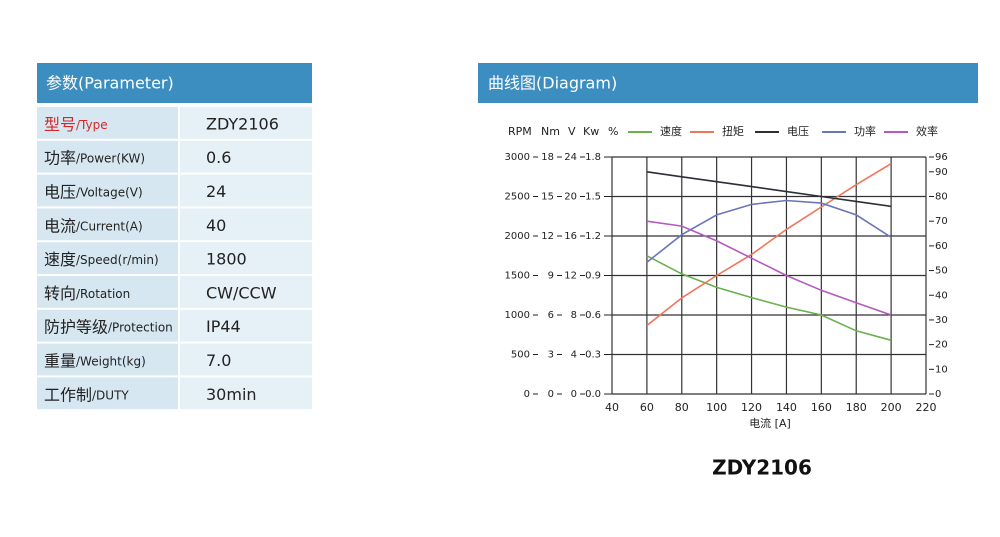 This screenshot has width=1000, height=537. Describe the element at coordinates (941, 157) in the screenshot. I see `y2-tick-label: 96` at that location.